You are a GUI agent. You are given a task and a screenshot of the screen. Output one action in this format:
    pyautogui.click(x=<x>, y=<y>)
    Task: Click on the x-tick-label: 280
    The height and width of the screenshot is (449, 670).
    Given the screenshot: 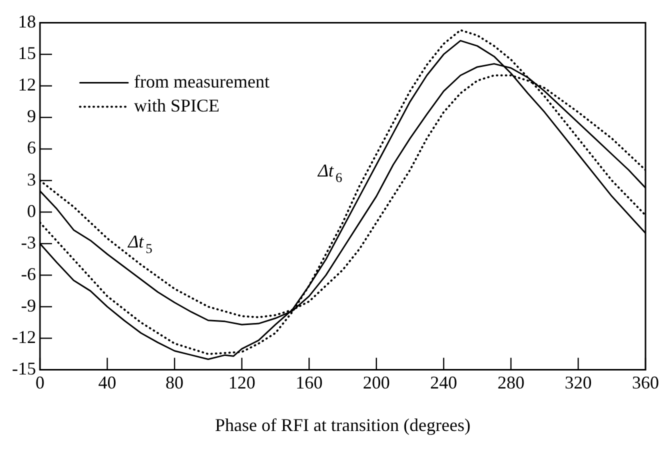 What is the action you would take?
    pyautogui.click(x=510, y=382)
    